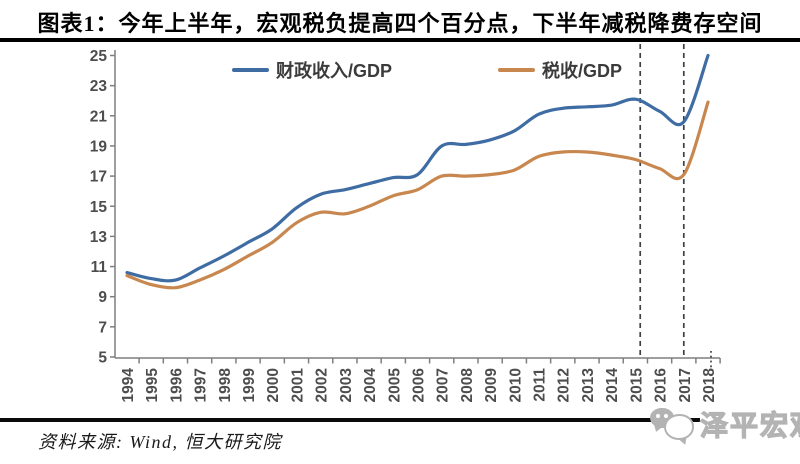 The image size is (800, 464). Describe the element at coordinates (99, 267) in the screenshot. I see `y-tick-label: 11` at that location.